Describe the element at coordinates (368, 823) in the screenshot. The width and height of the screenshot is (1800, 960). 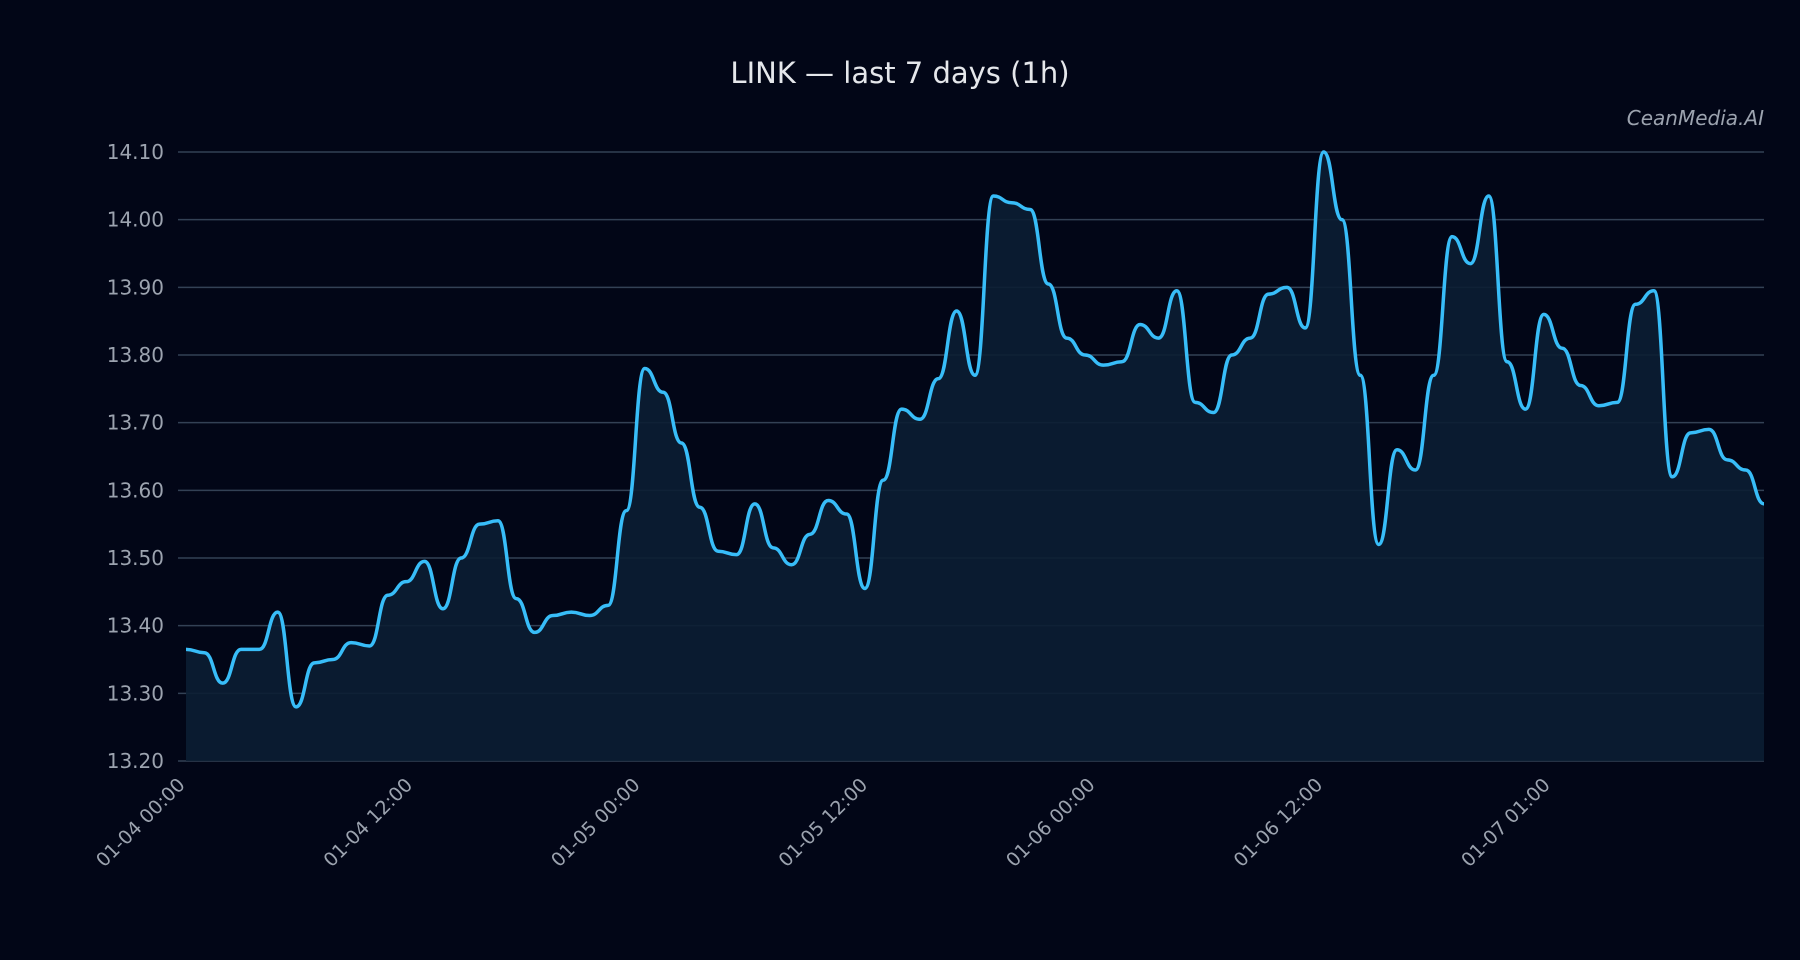
I see `x-tick-label: 01-04 12:00` at that location.